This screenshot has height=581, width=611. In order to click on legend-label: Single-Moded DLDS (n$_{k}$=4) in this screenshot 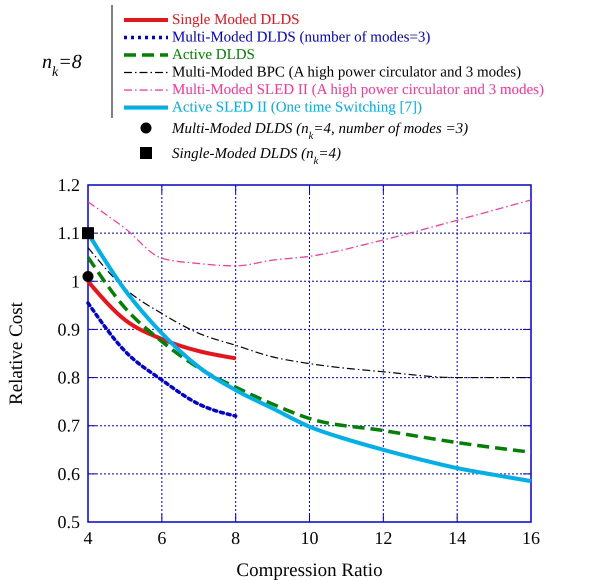, I will do `click(256, 156)`.